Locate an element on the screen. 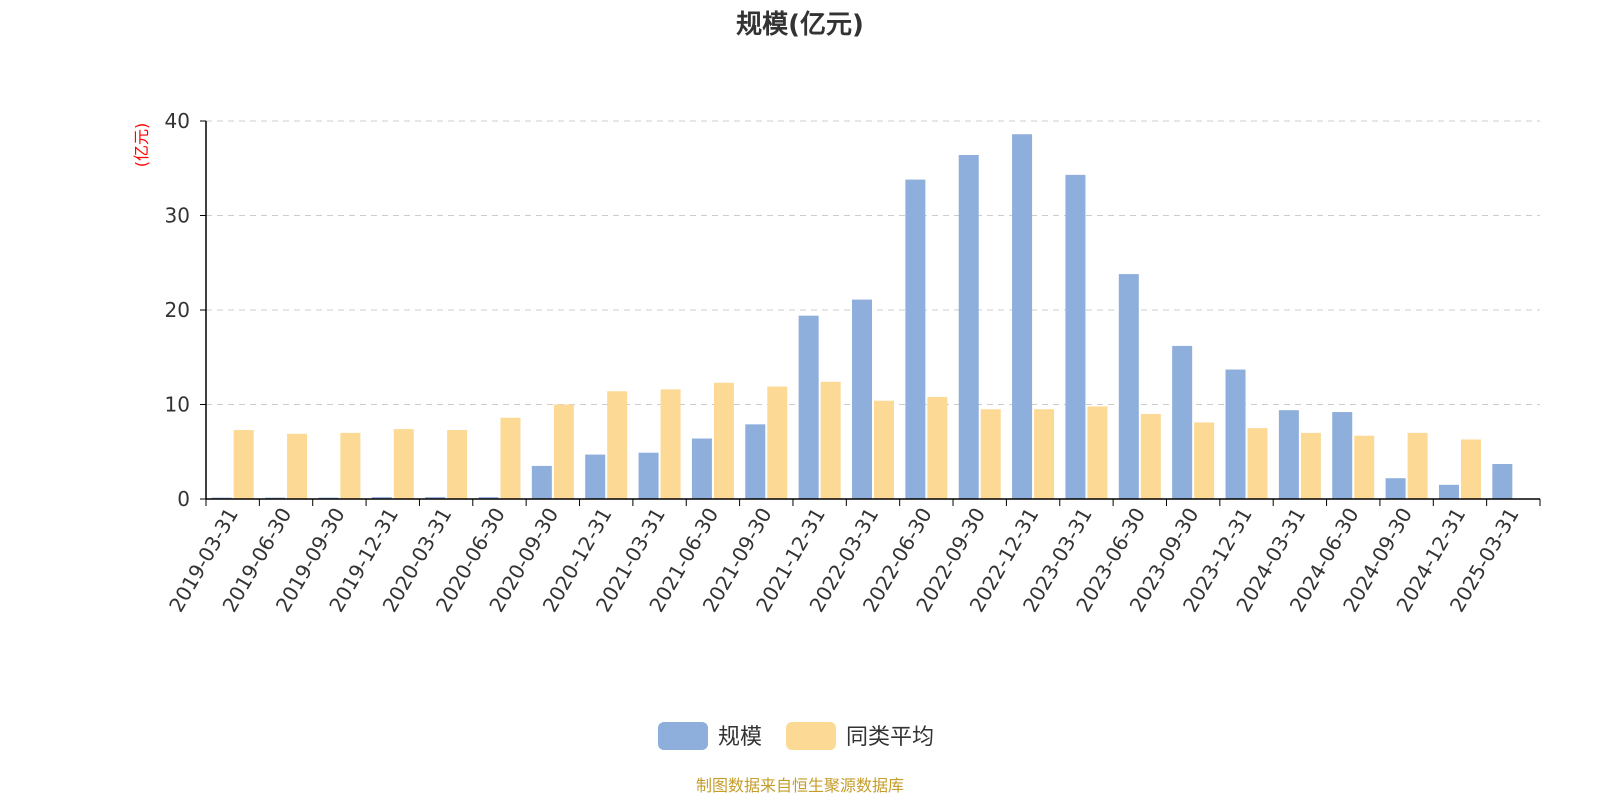 This screenshot has height=800, width=1600. y-tick-label-3: 30 is located at coordinates (177, 216).